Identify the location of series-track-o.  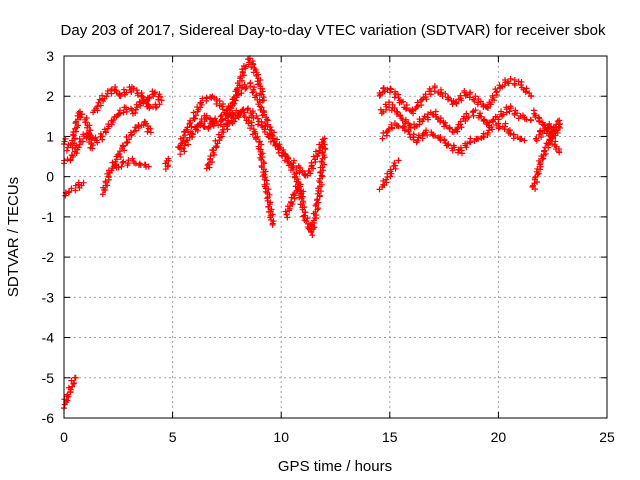
(455, 96).